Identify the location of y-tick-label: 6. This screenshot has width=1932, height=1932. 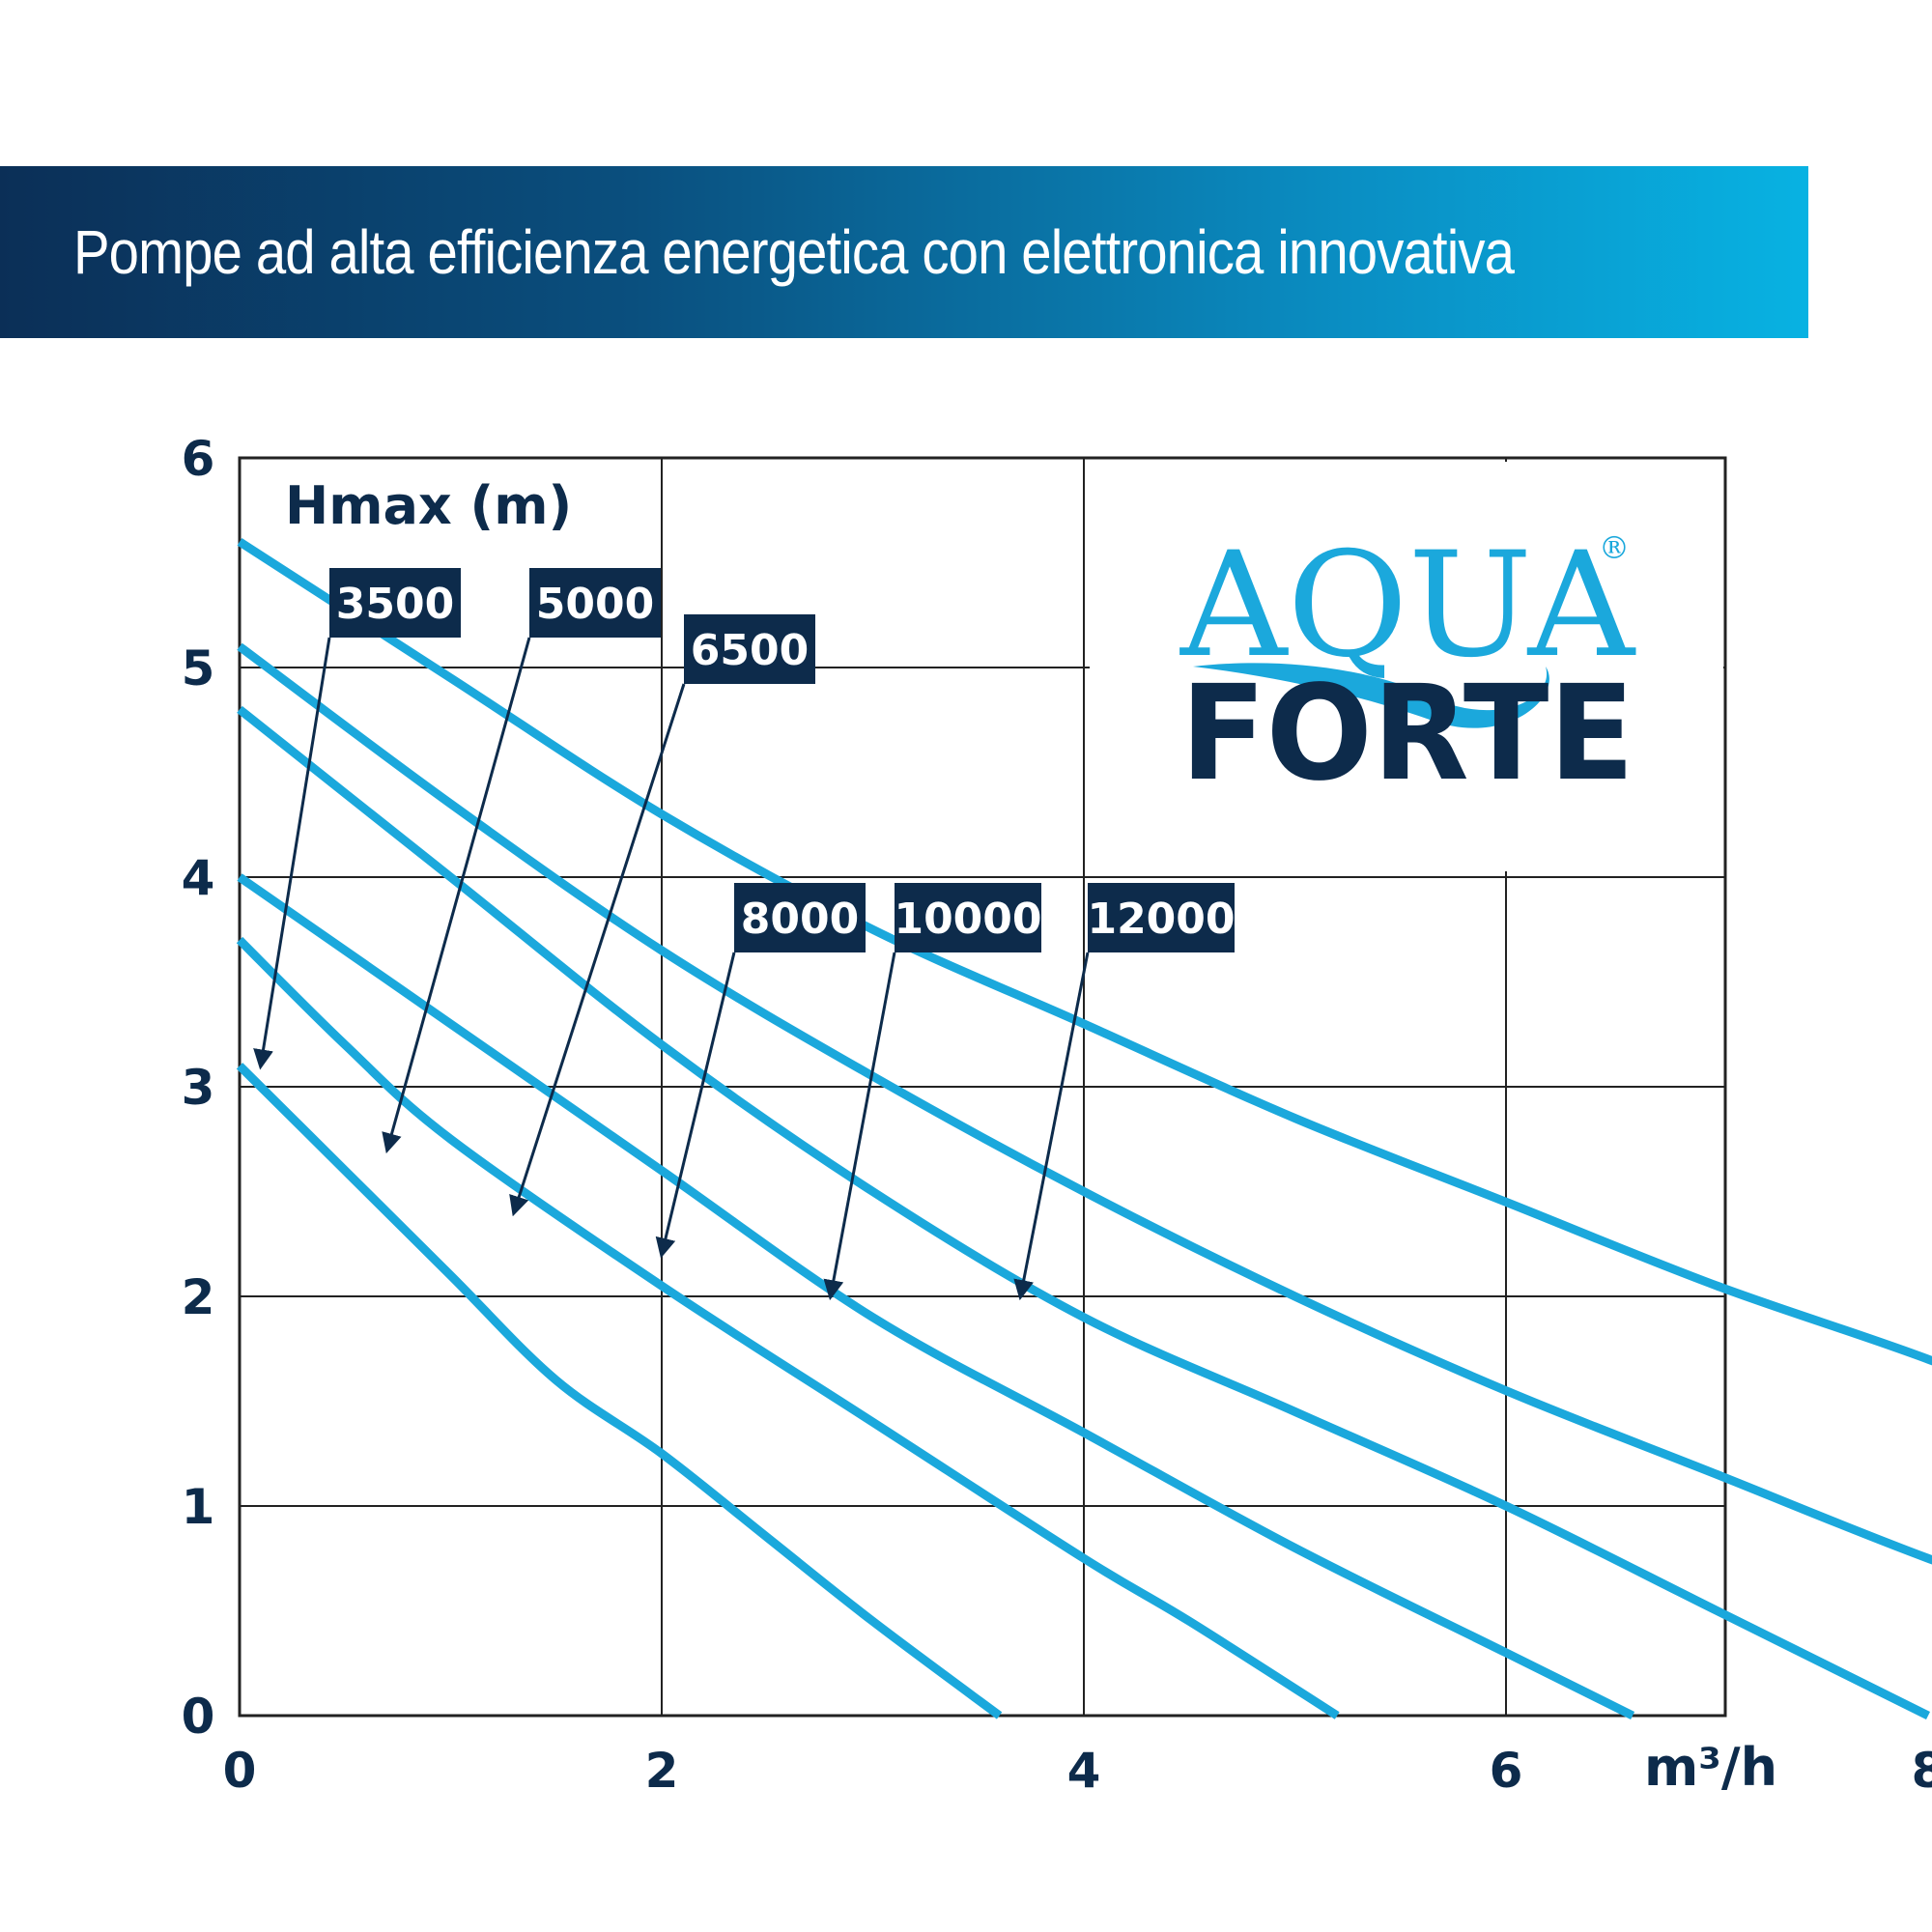
(198, 459).